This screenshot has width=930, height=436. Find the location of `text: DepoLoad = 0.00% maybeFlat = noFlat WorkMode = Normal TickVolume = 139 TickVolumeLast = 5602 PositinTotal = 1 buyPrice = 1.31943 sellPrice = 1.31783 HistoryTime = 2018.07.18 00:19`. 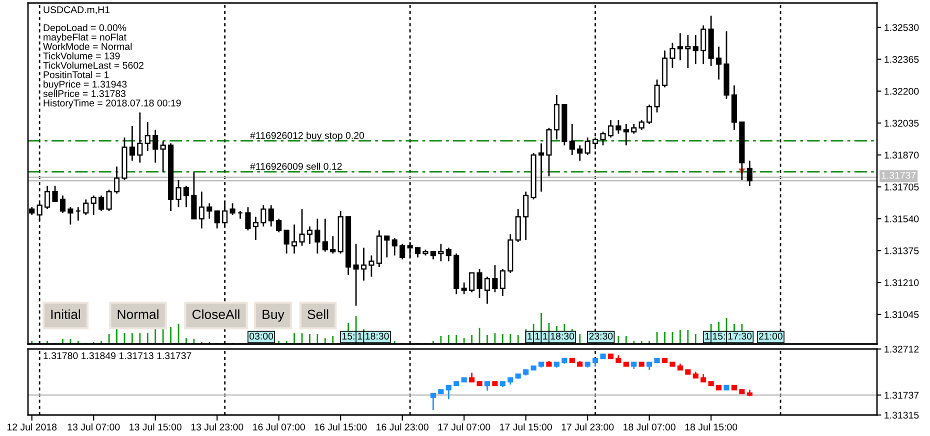

text: DepoLoad = 0.00% maybeFlat = noFlat WorkMode = Normal TickVolume = 139 TickVolumeLast = 5602 PositinTotal = 1 buyPrice = 1.31943 sellPrice = 1.31783 HistoryTime = 2018.07.18 00:19 is located at coordinates (112, 66).